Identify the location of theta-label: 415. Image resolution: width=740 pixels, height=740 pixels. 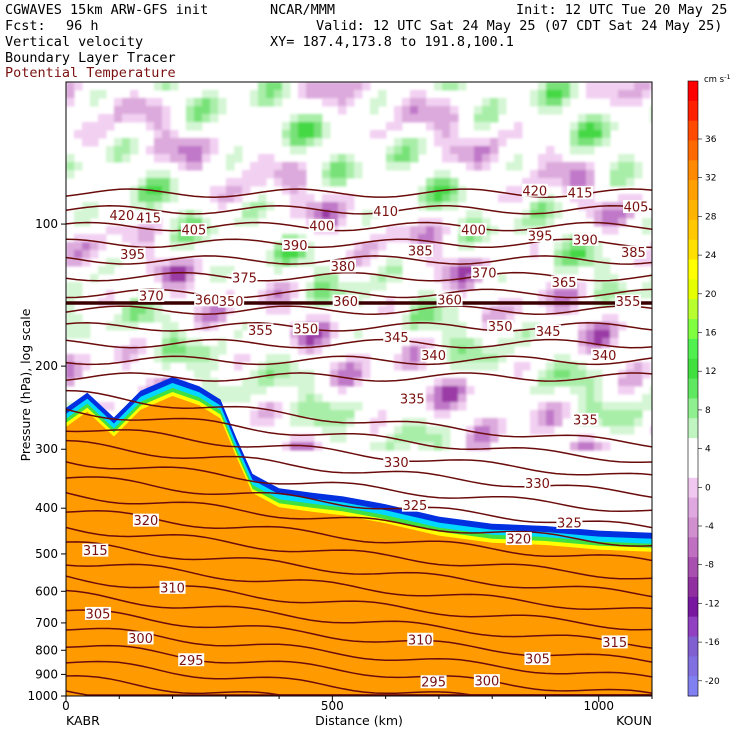
(580, 194).